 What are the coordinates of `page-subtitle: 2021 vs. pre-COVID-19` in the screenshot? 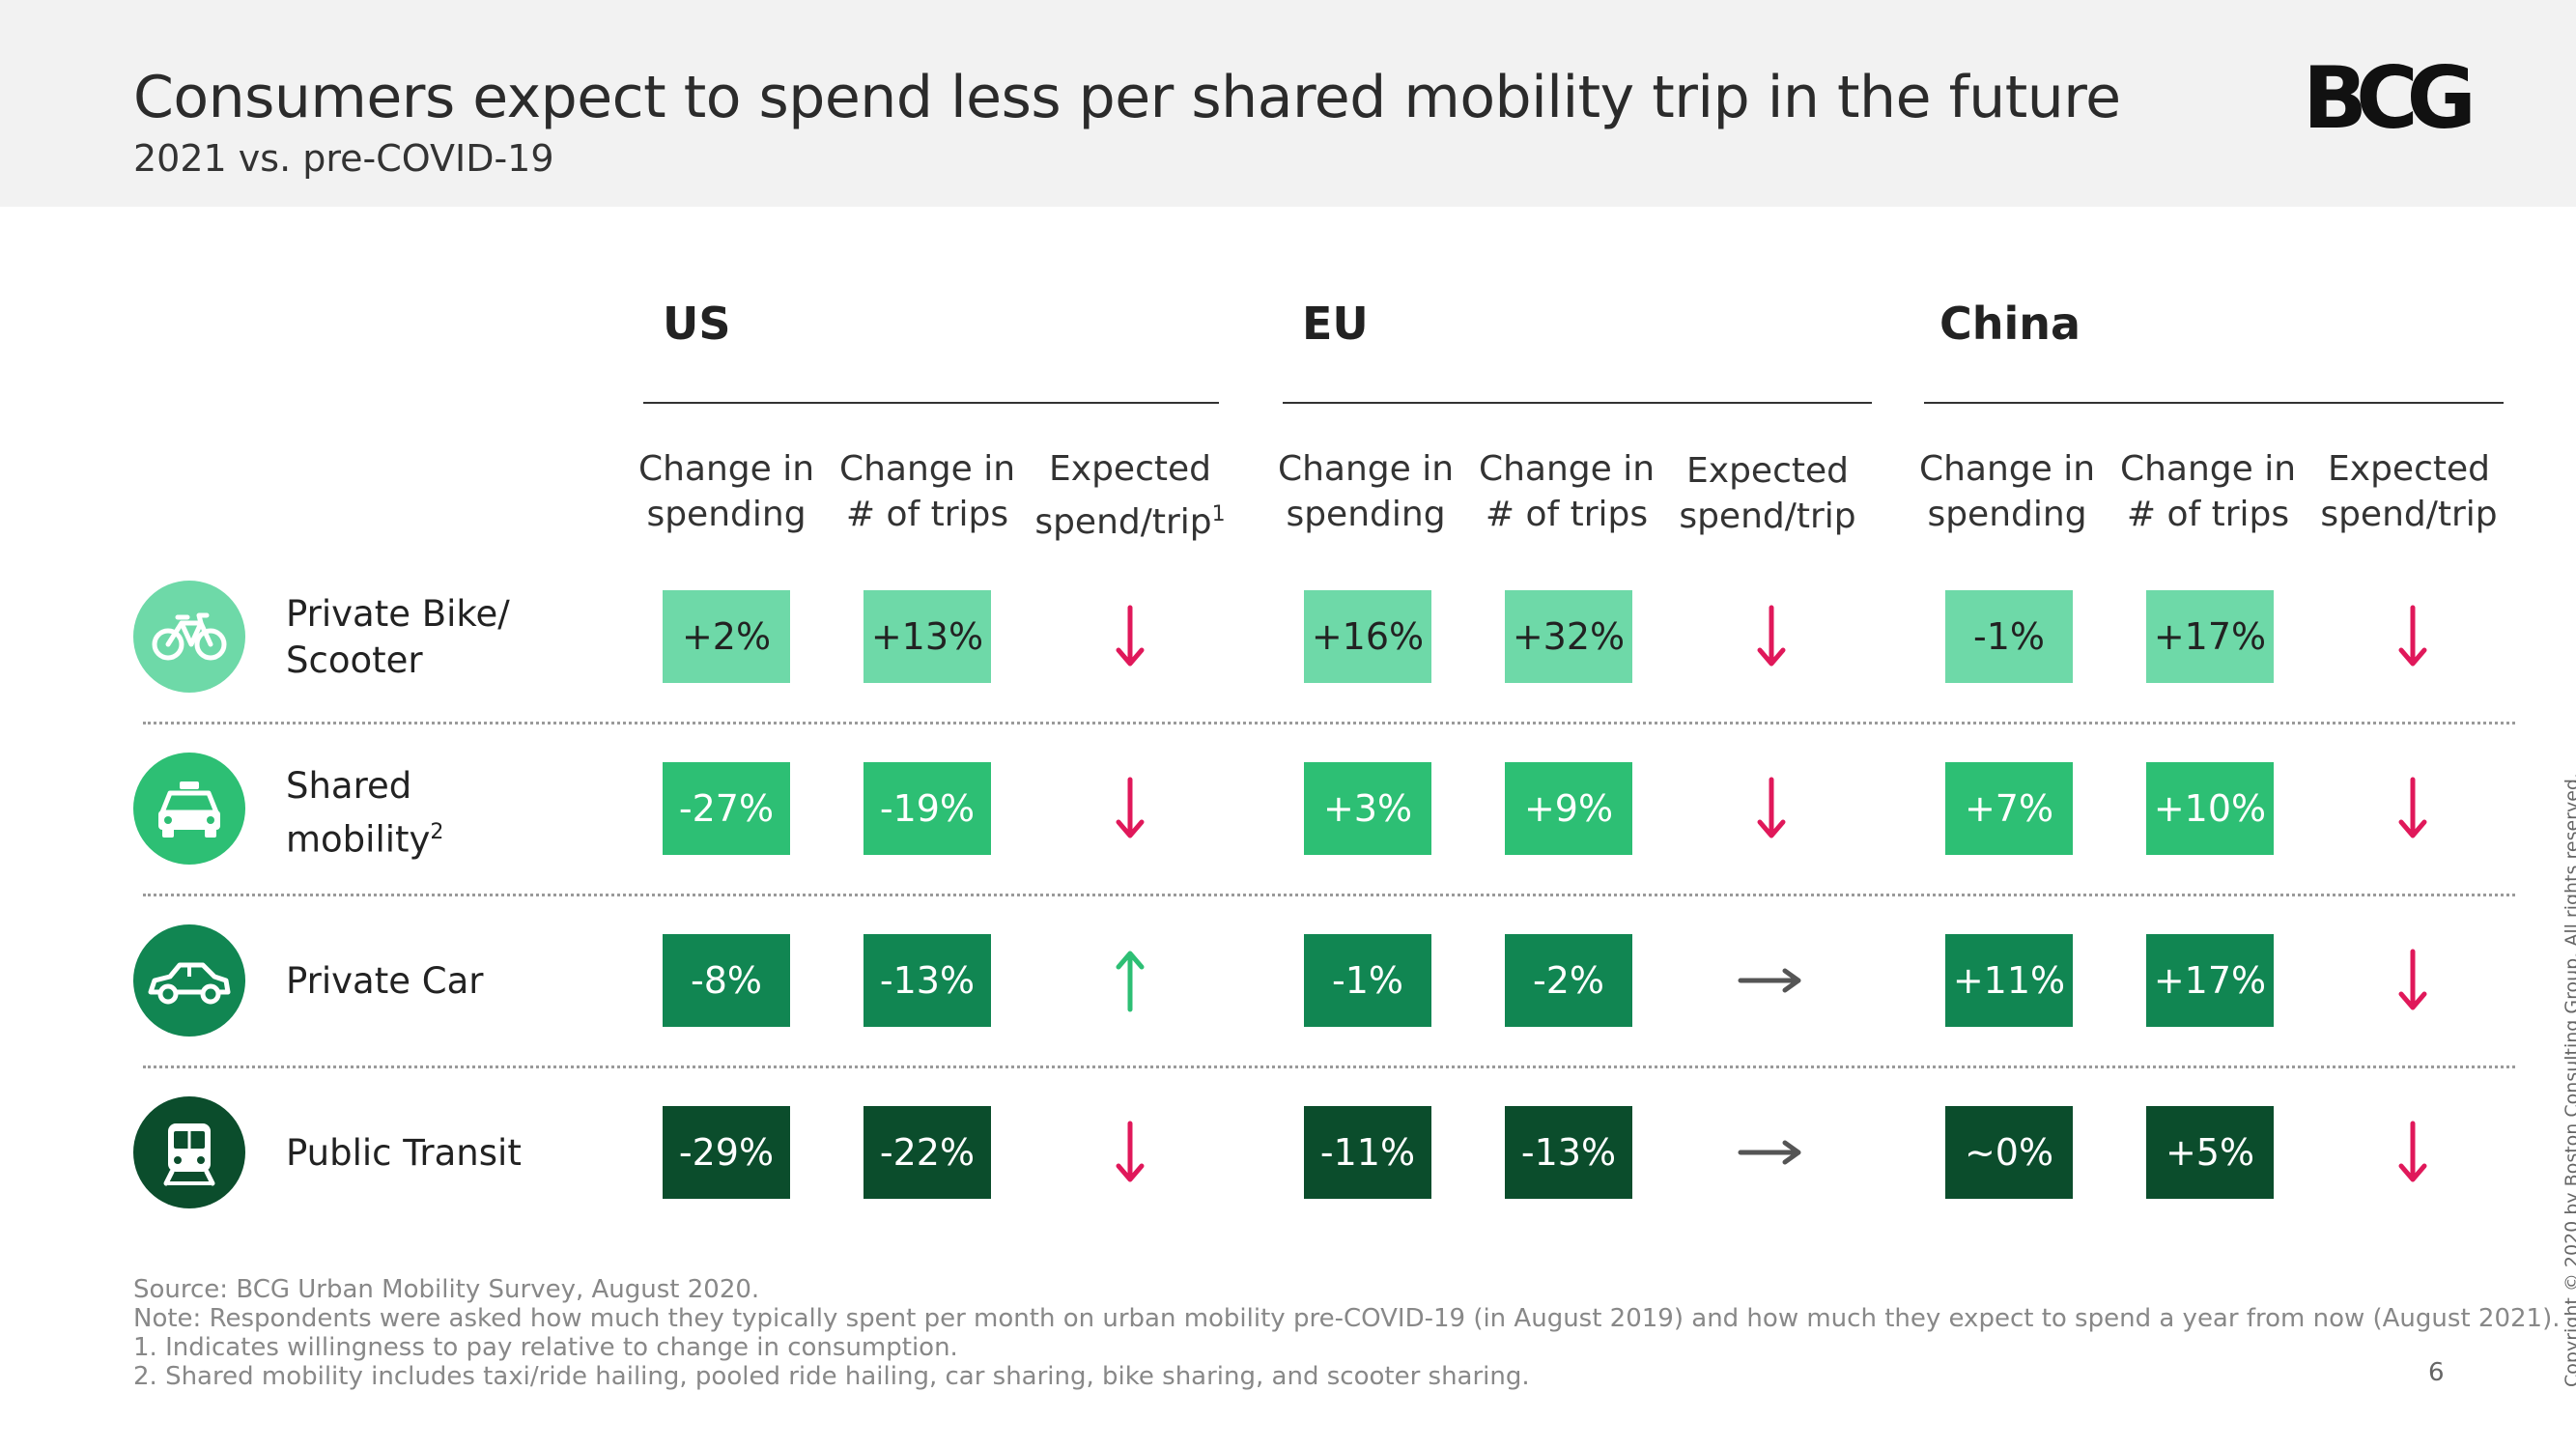 It's located at (343, 158).